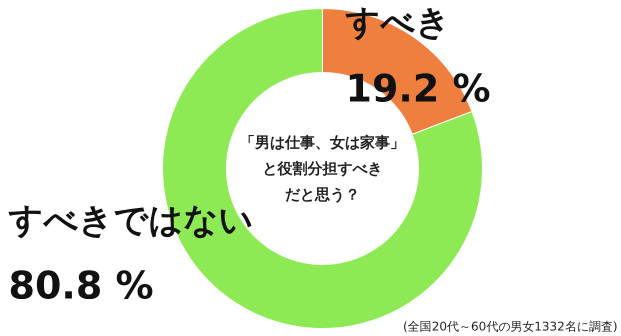 The height and width of the screenshot is (336, 621). Describe the element at coordinates (322, 169) in the screenshot. I see `text: 「男は仕事、女は家事」と役割分担すべきだと思う？` at that location.